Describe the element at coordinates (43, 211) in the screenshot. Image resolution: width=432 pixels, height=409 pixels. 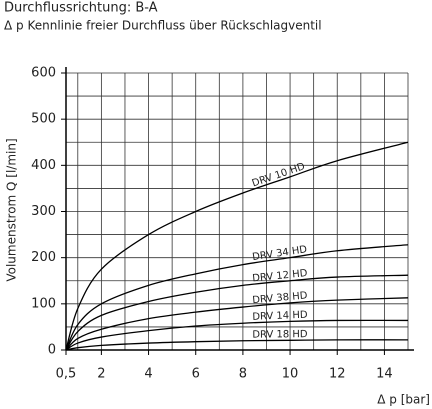
I see `y-tick-label: 300` at that location.